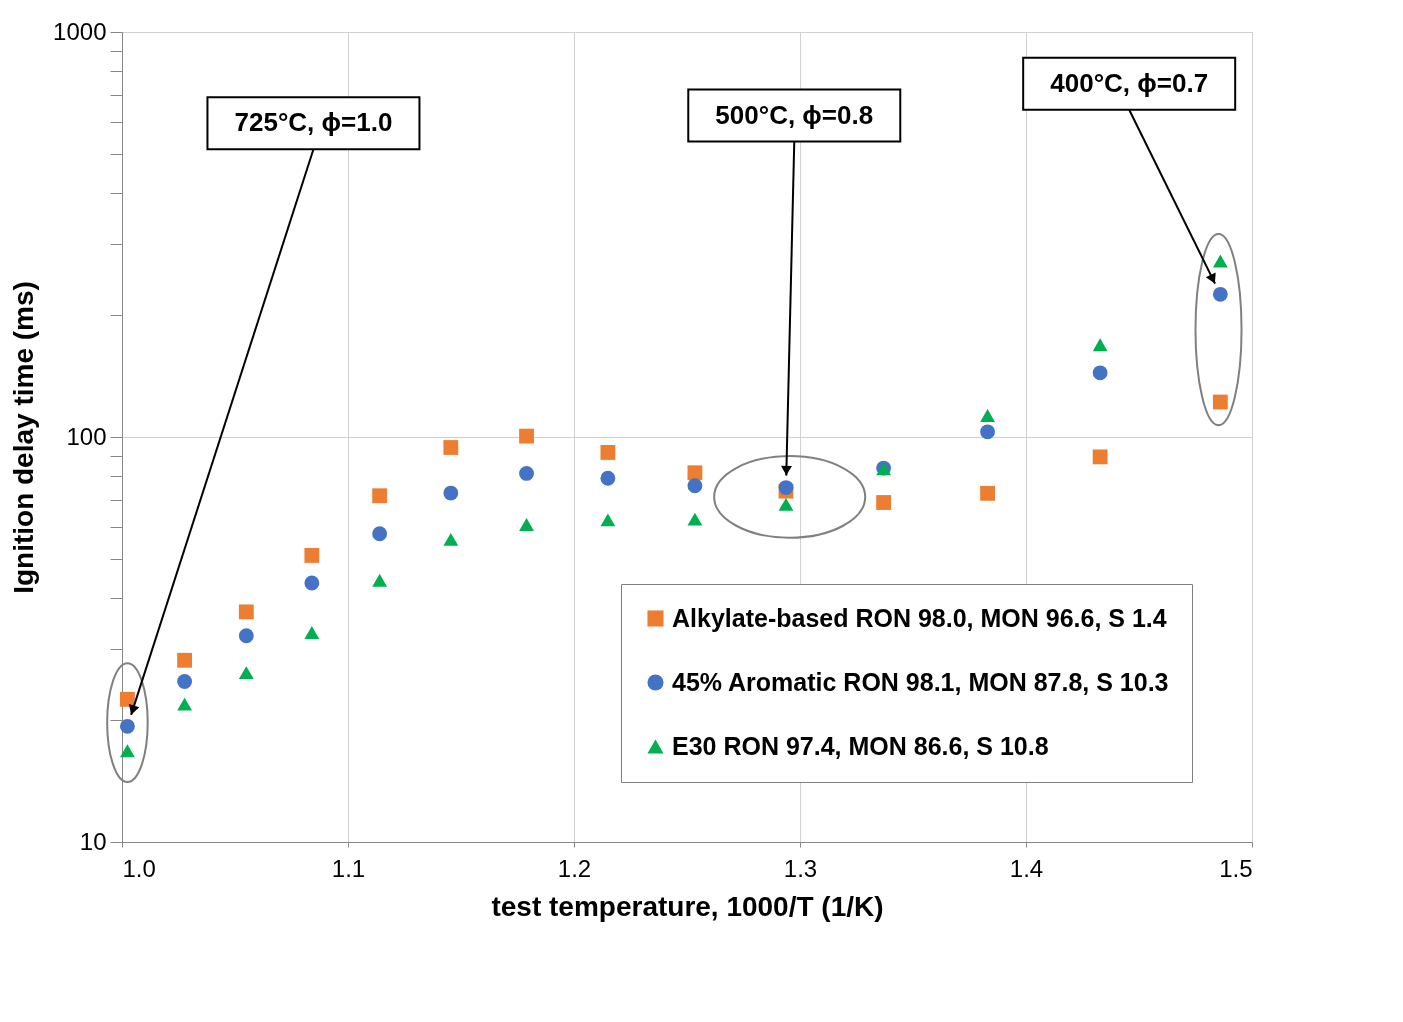 The image size is (1403, 1022). Describe the element at coordinates (1236, 868) in the screenshot. I see `x-tick-label: 1.5` at that location.